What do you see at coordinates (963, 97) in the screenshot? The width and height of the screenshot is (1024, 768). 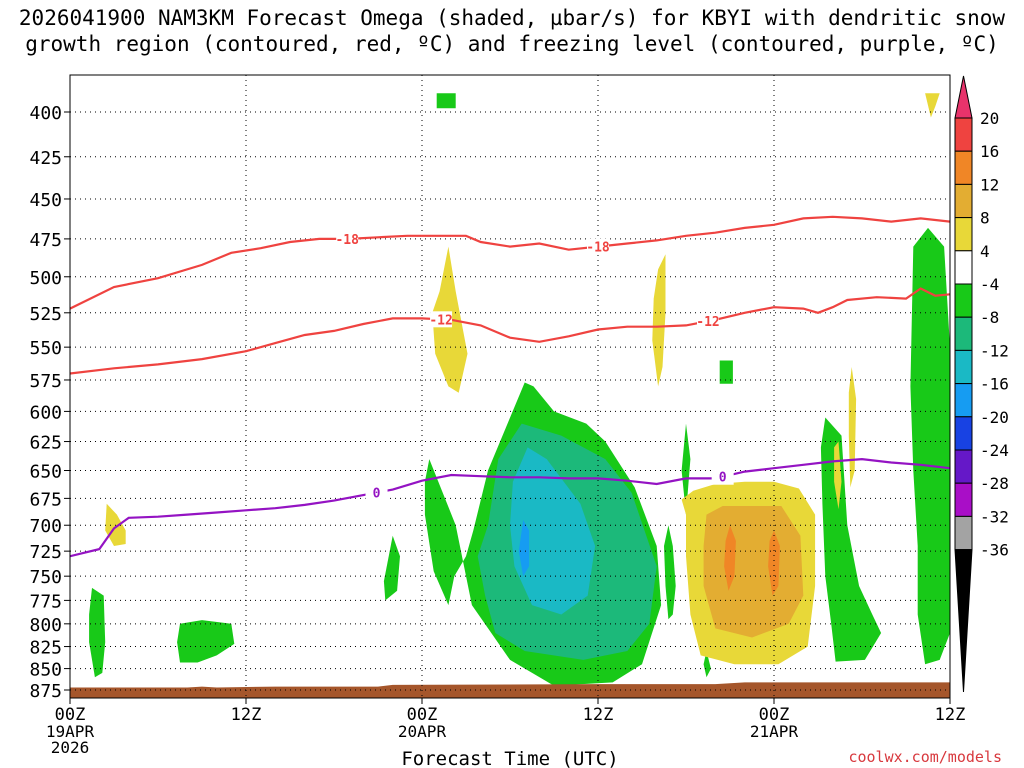 I see `colorbar-top-arrow` at bounding box center [963, 97].